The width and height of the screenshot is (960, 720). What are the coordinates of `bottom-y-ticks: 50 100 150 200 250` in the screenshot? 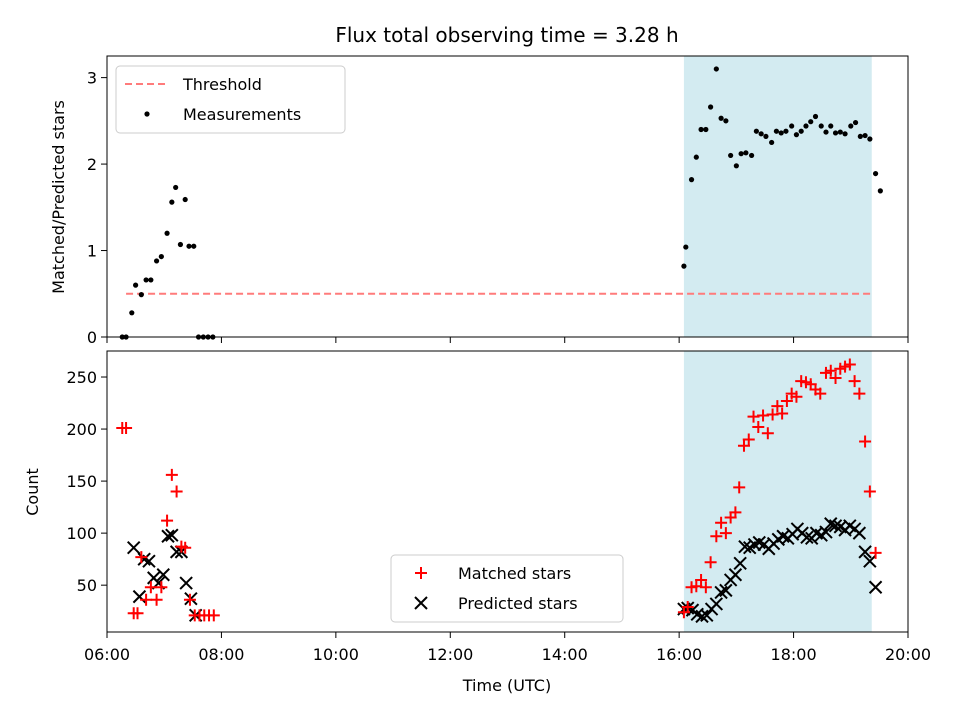 It's located at (86, 481).